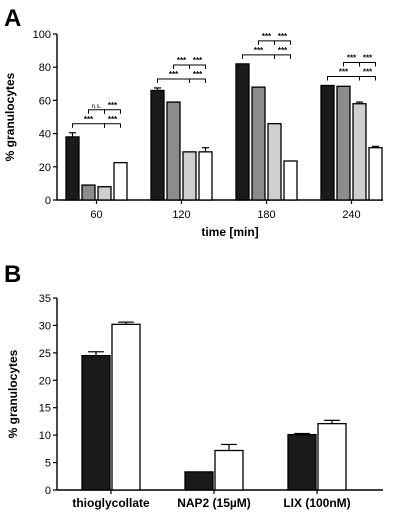 Image resolution: width=400 pixels, height=513 pixels. Describe the element at coordinates (316, 503) in the screenshot. I see `x-tick-label: LIX (100nM)` at that location.